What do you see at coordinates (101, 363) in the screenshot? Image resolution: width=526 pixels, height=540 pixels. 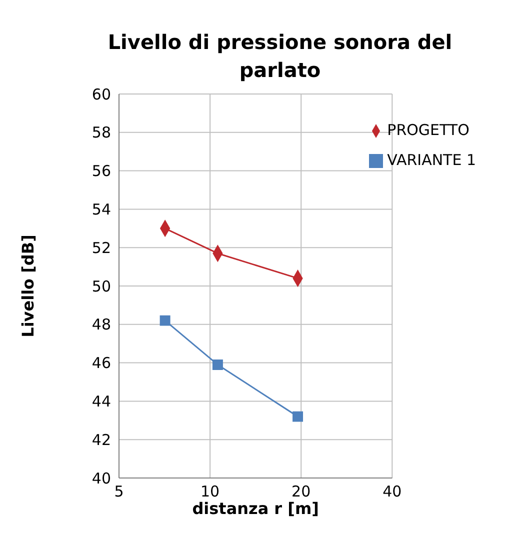 I see `y-tick-label: 46` at bounding box center [101, 363].